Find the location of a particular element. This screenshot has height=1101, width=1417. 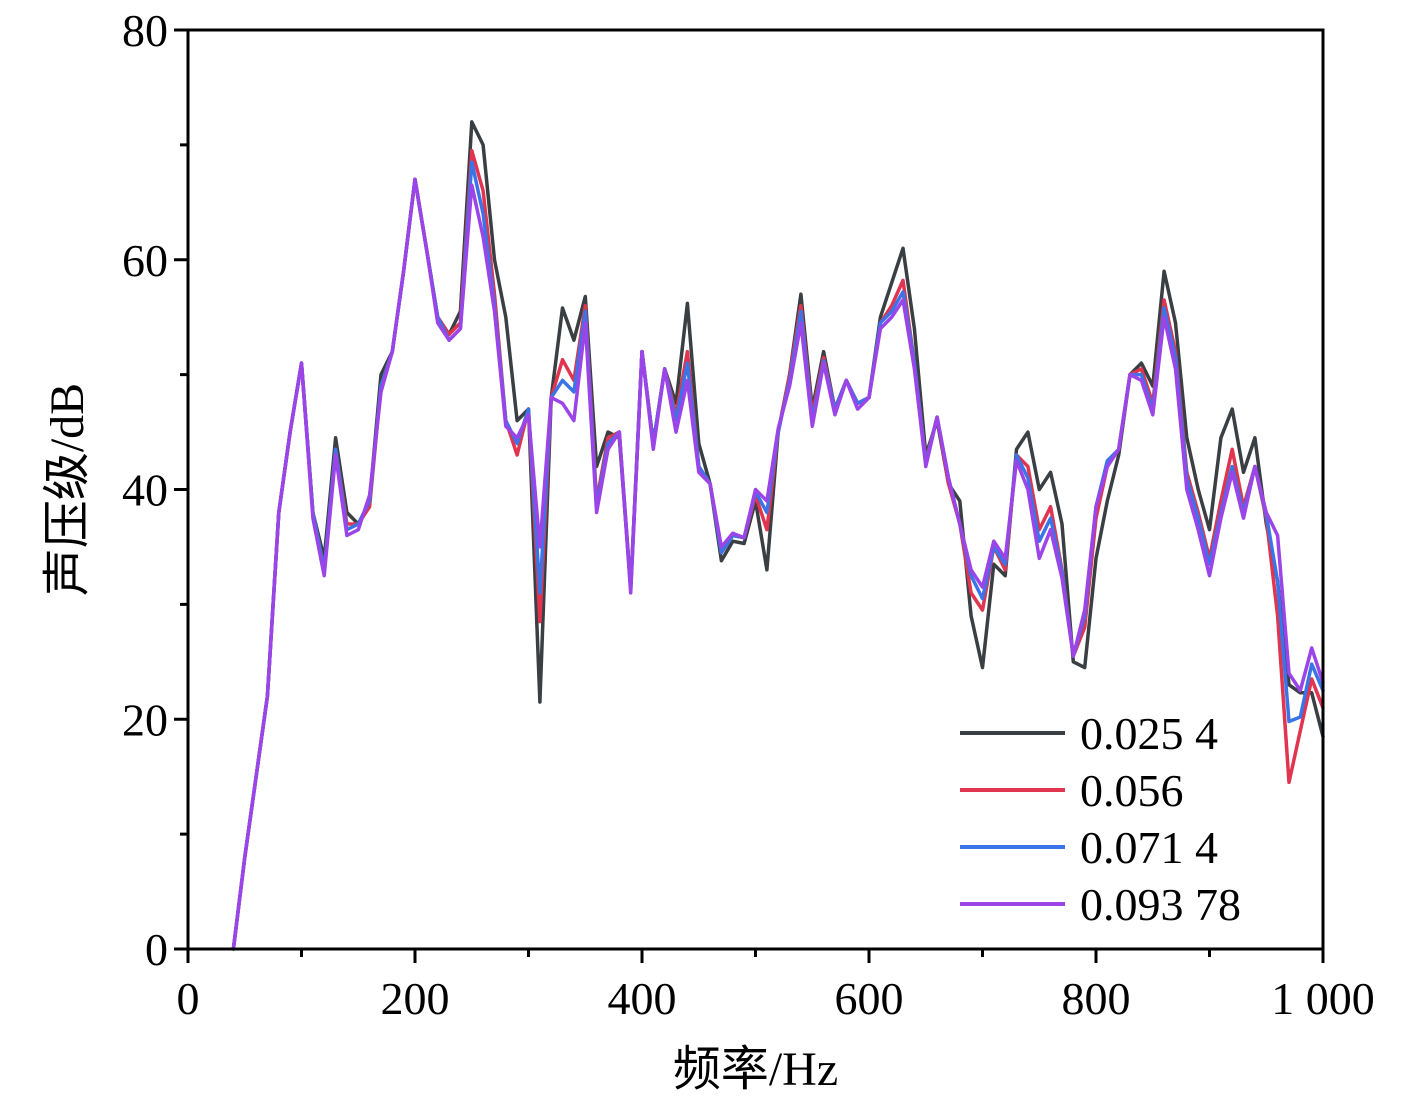

y-tick-label: 40 is located at coordinates (145, 490).